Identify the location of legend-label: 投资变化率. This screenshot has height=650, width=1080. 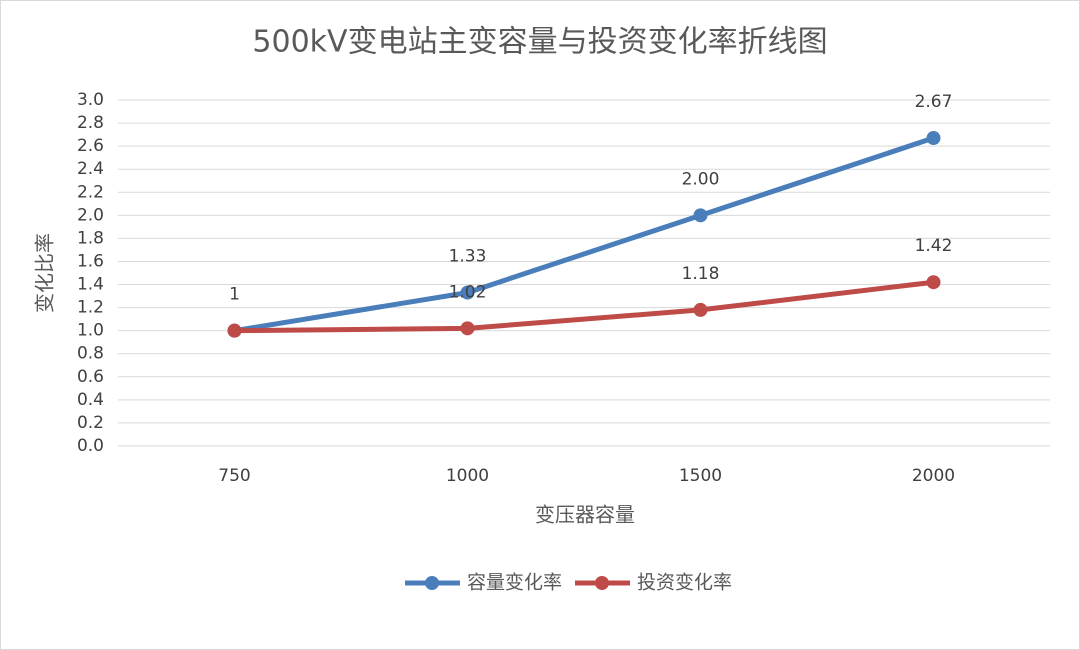
(684, 583).